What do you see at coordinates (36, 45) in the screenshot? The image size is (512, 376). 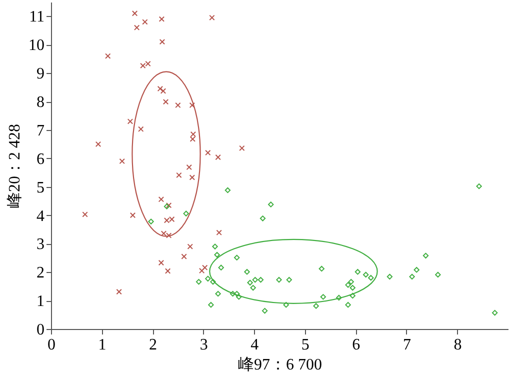 I see `y-tick-label: 10` at bounding box center [36, 45].